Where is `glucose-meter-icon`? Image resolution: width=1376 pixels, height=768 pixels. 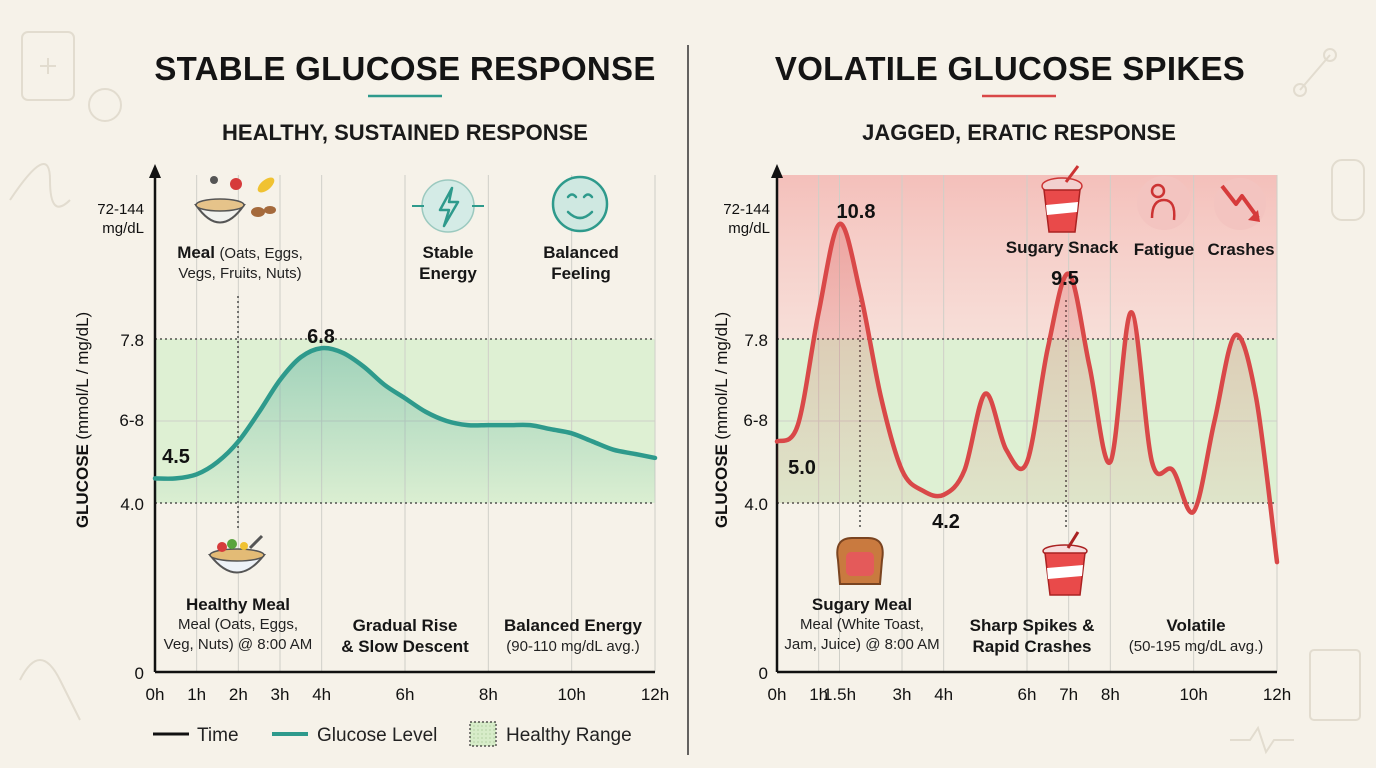
glucose-meter-icon is located at coordinates (1348, 190).